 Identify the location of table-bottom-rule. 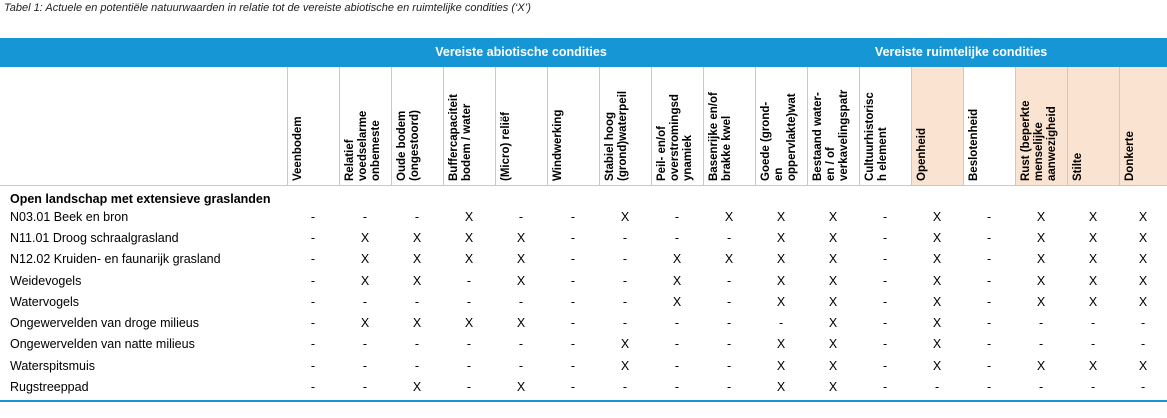
(583, 401).